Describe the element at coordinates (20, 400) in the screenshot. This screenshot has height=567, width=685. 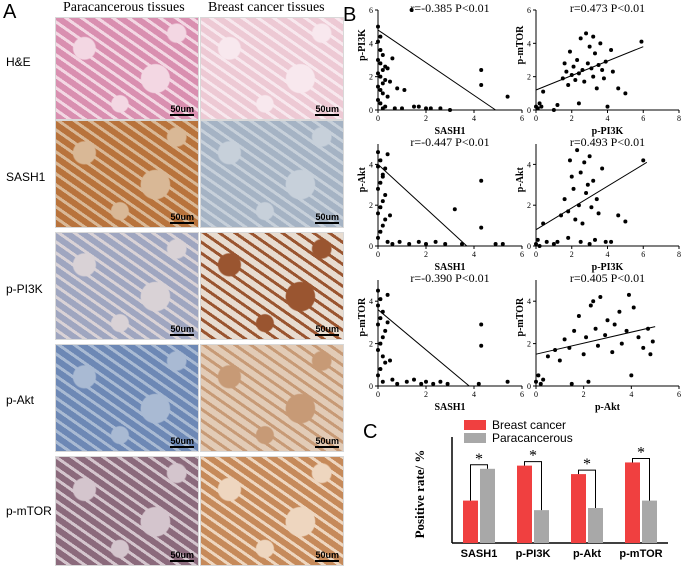
I see `row-label-akt: p-Akt` at that location.